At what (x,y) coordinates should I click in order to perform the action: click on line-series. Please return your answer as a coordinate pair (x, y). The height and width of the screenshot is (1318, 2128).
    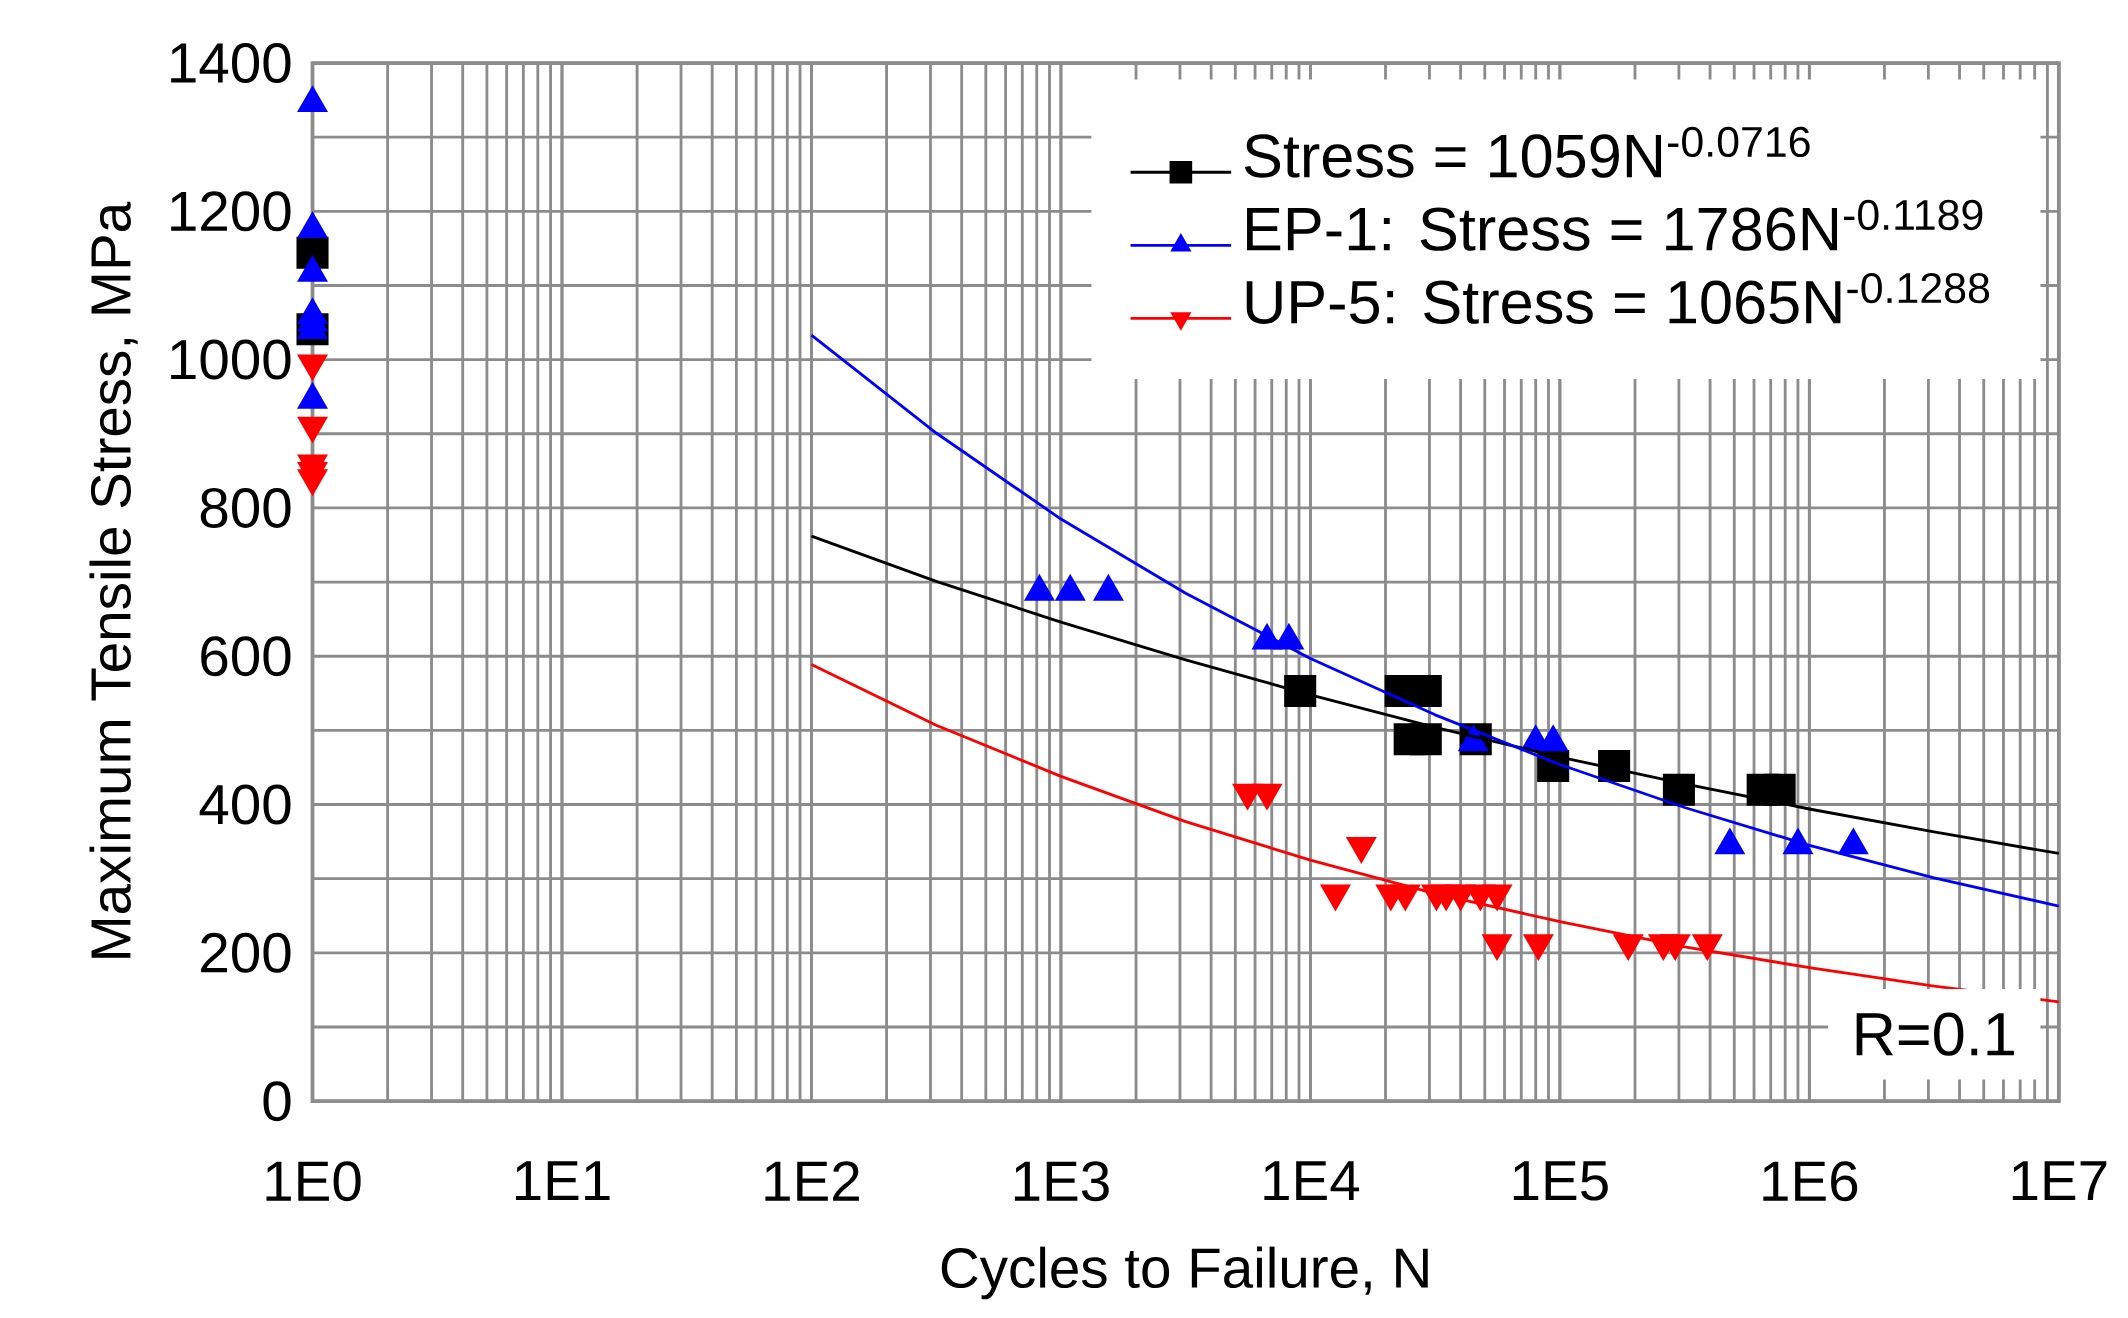
    Looking at the image, I should click on (1434, 694).